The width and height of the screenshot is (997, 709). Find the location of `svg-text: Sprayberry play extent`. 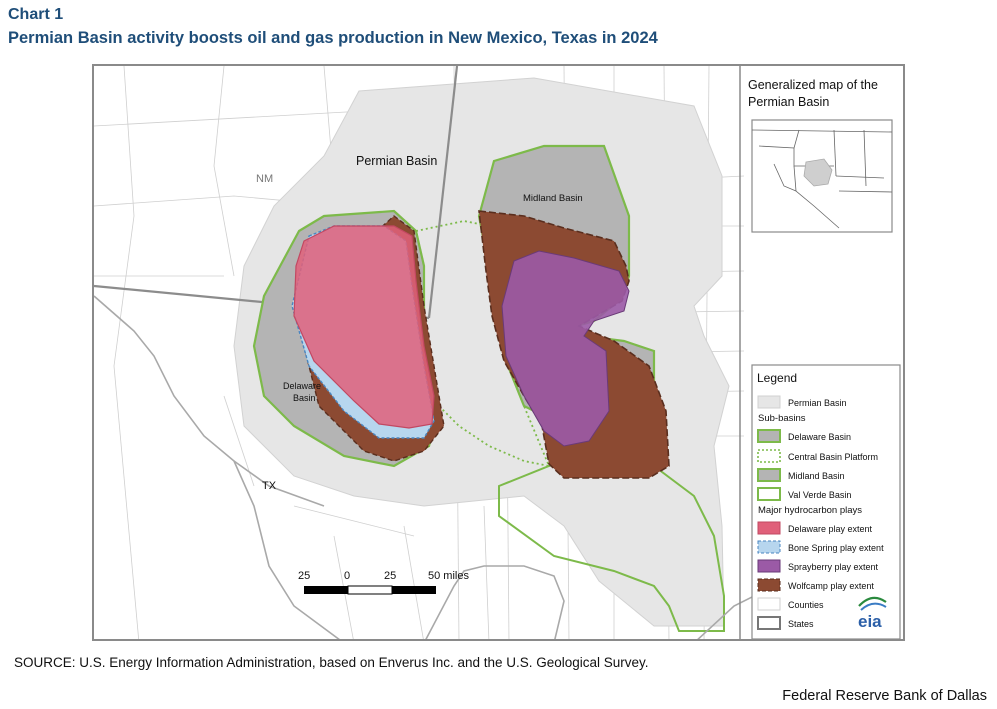

svg-text: Sprayberry play extent is located at coordinates (833, 567).